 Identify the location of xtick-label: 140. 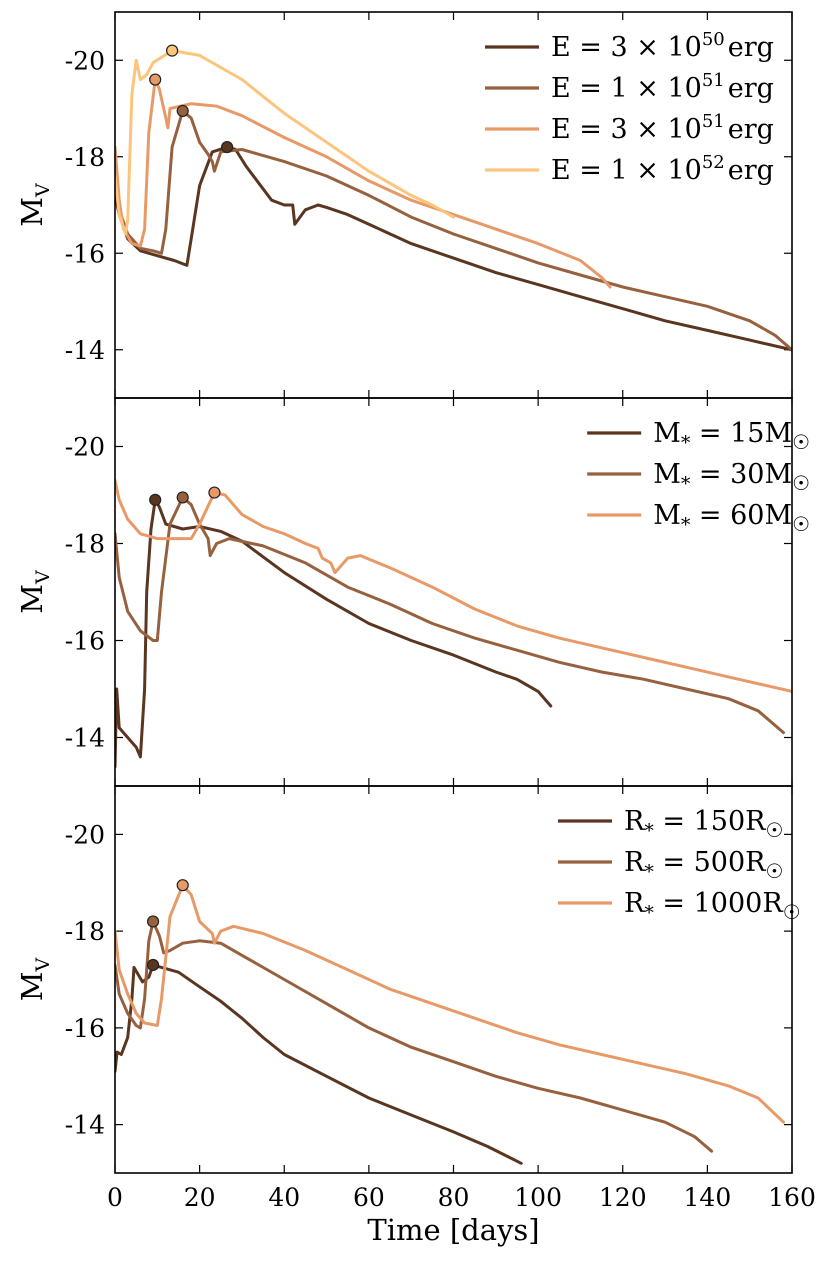
(708, 1197).